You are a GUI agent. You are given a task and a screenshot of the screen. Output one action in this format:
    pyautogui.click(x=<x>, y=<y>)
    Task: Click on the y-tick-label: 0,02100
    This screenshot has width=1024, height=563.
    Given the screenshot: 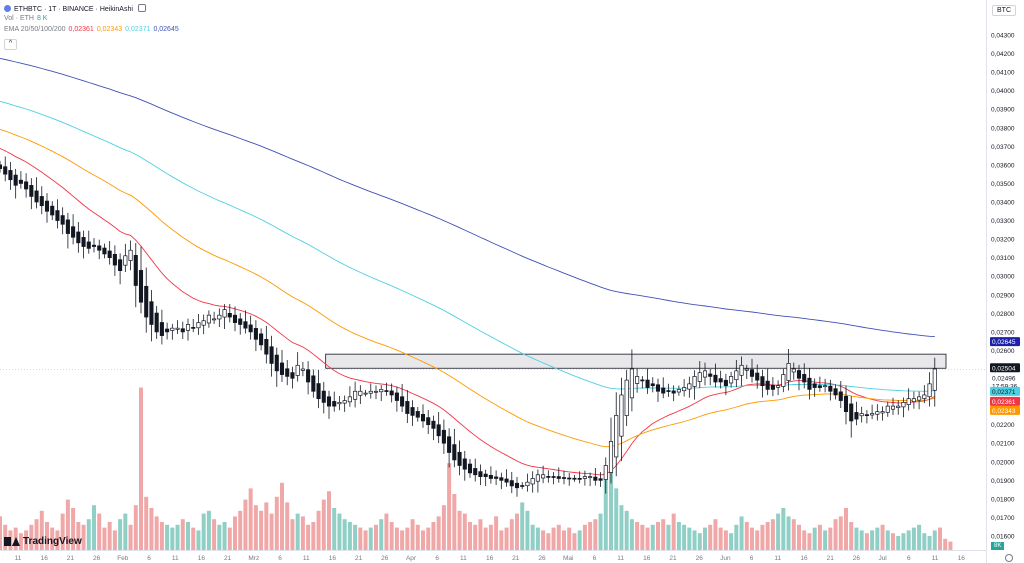 What is the action you would take?
    pyautogui.click(x=1003, y=444)
    